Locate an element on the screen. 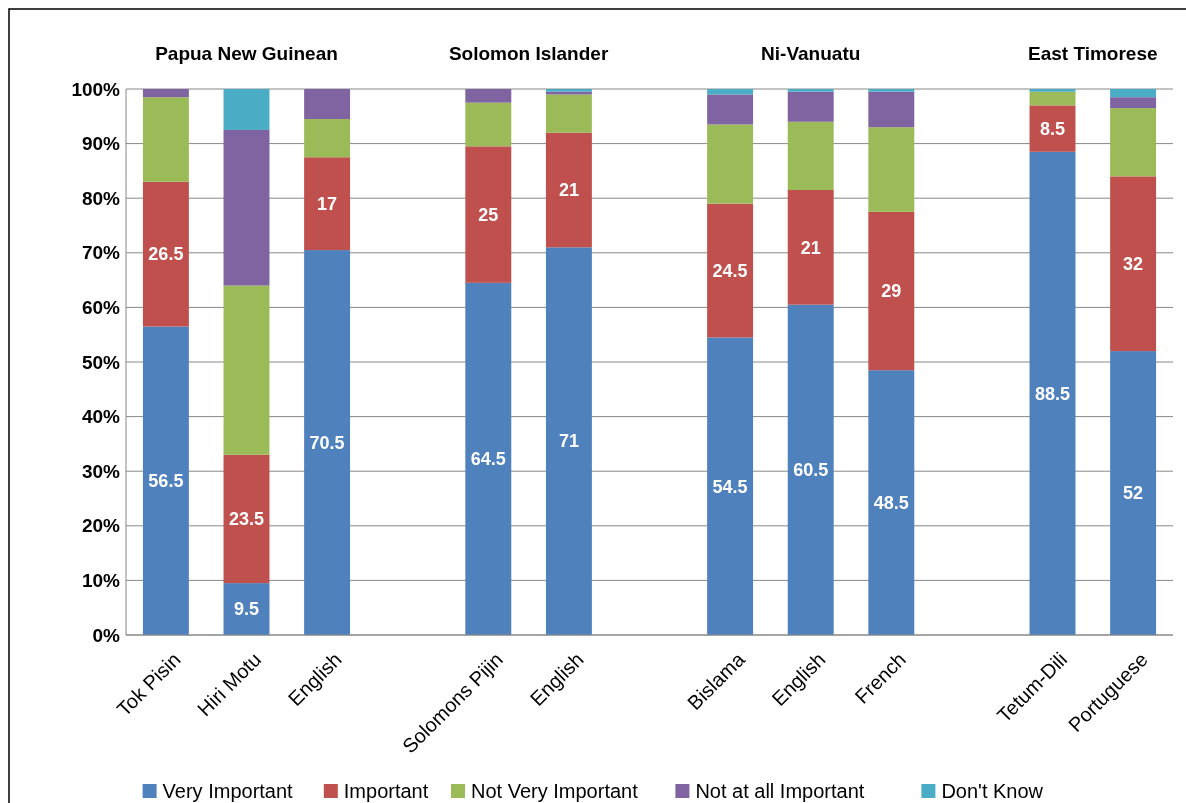 The width and height of the screenshot is (1186, 803). data-label: 71 is located at coordinates (568, 441).